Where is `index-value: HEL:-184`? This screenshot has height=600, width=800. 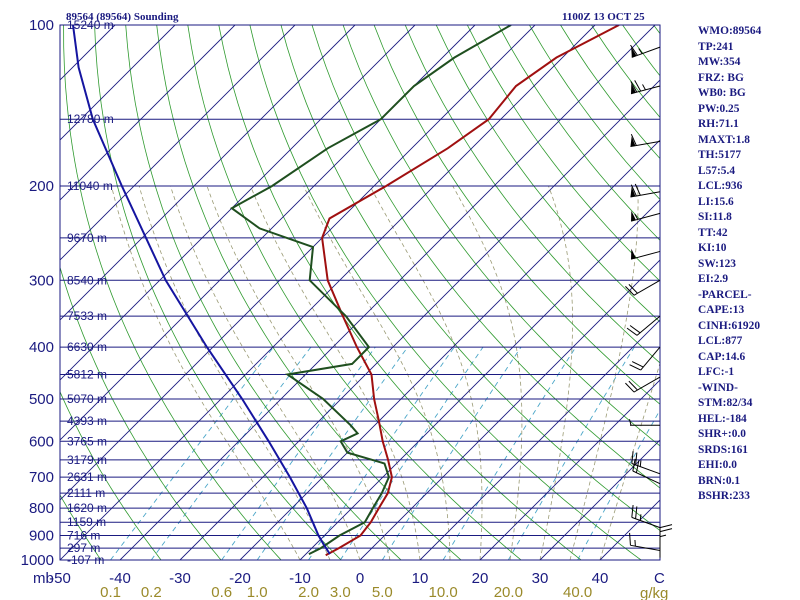
index-value: HEL:-184 is located at coordinates (722, 418).